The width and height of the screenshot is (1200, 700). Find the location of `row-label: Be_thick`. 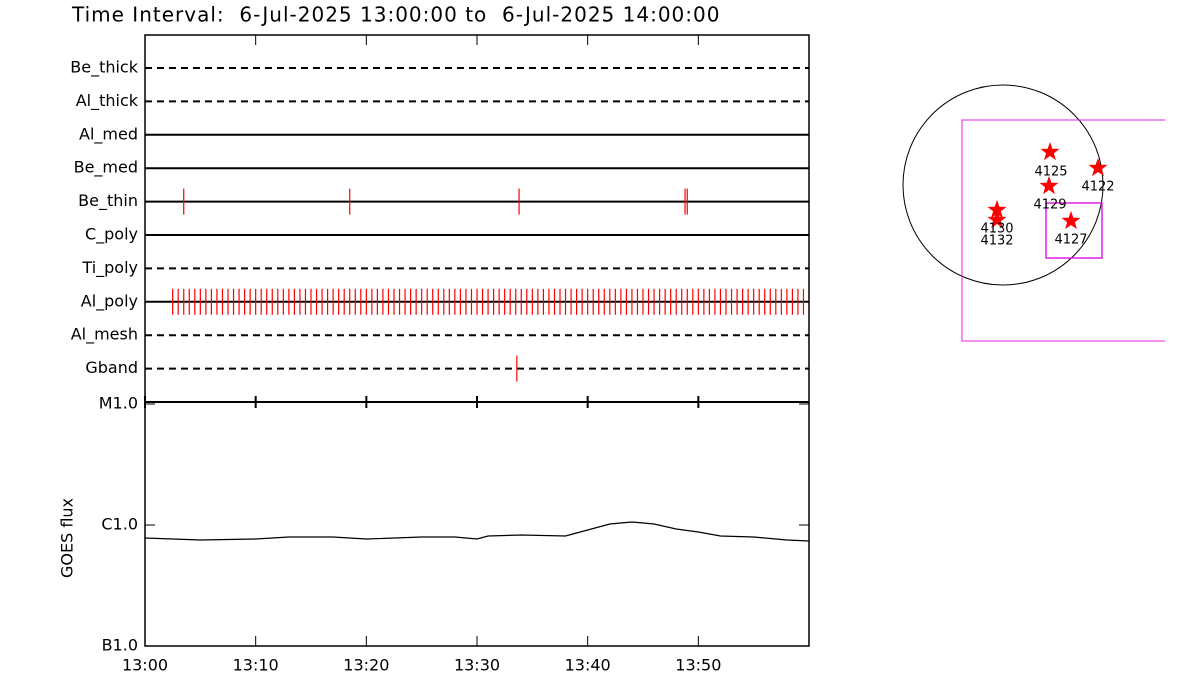

row-label: Be_thick is located at coordinates (104, 68).